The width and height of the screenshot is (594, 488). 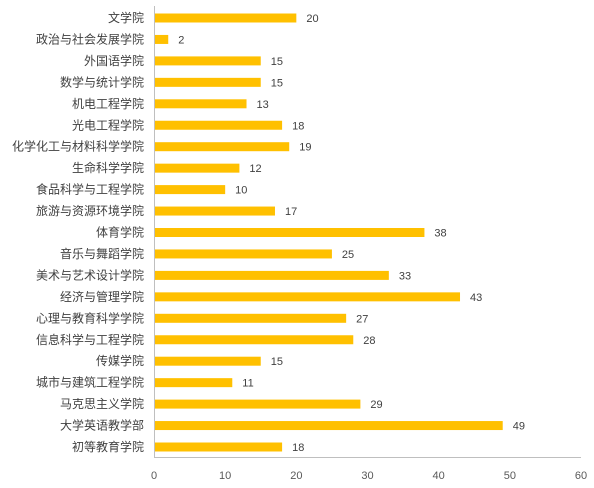 I want to click on category-label: 政治与社会发展学院, so click(x=90, y=38).